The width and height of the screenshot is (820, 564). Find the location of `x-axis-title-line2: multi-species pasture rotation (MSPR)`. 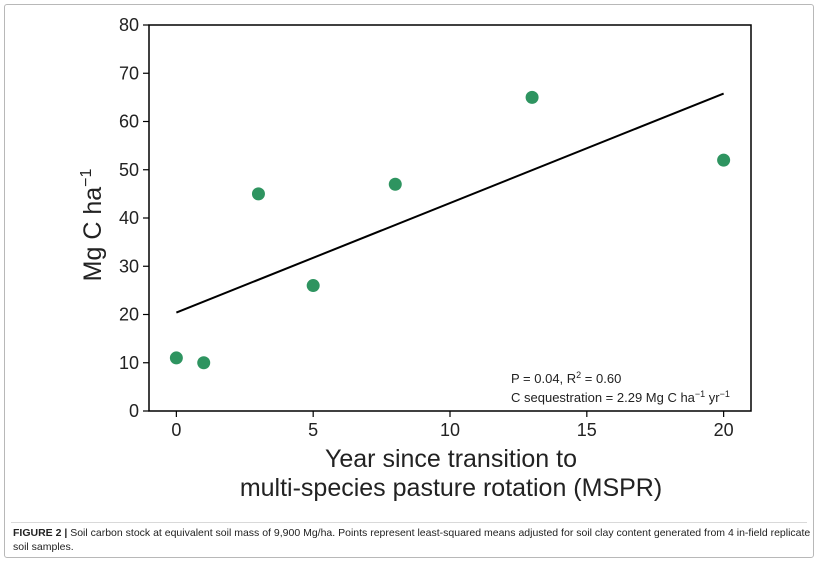

x-axis-title-line2: multi-species pasture rotation (MSPR) is located at coordinates (451, 488).